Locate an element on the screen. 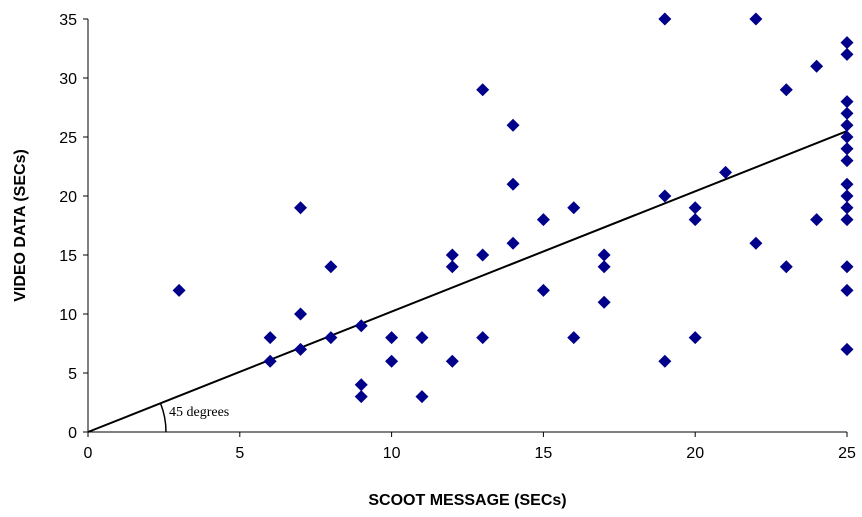  y-tick-label: 15 is located at coordinates (68, 256).